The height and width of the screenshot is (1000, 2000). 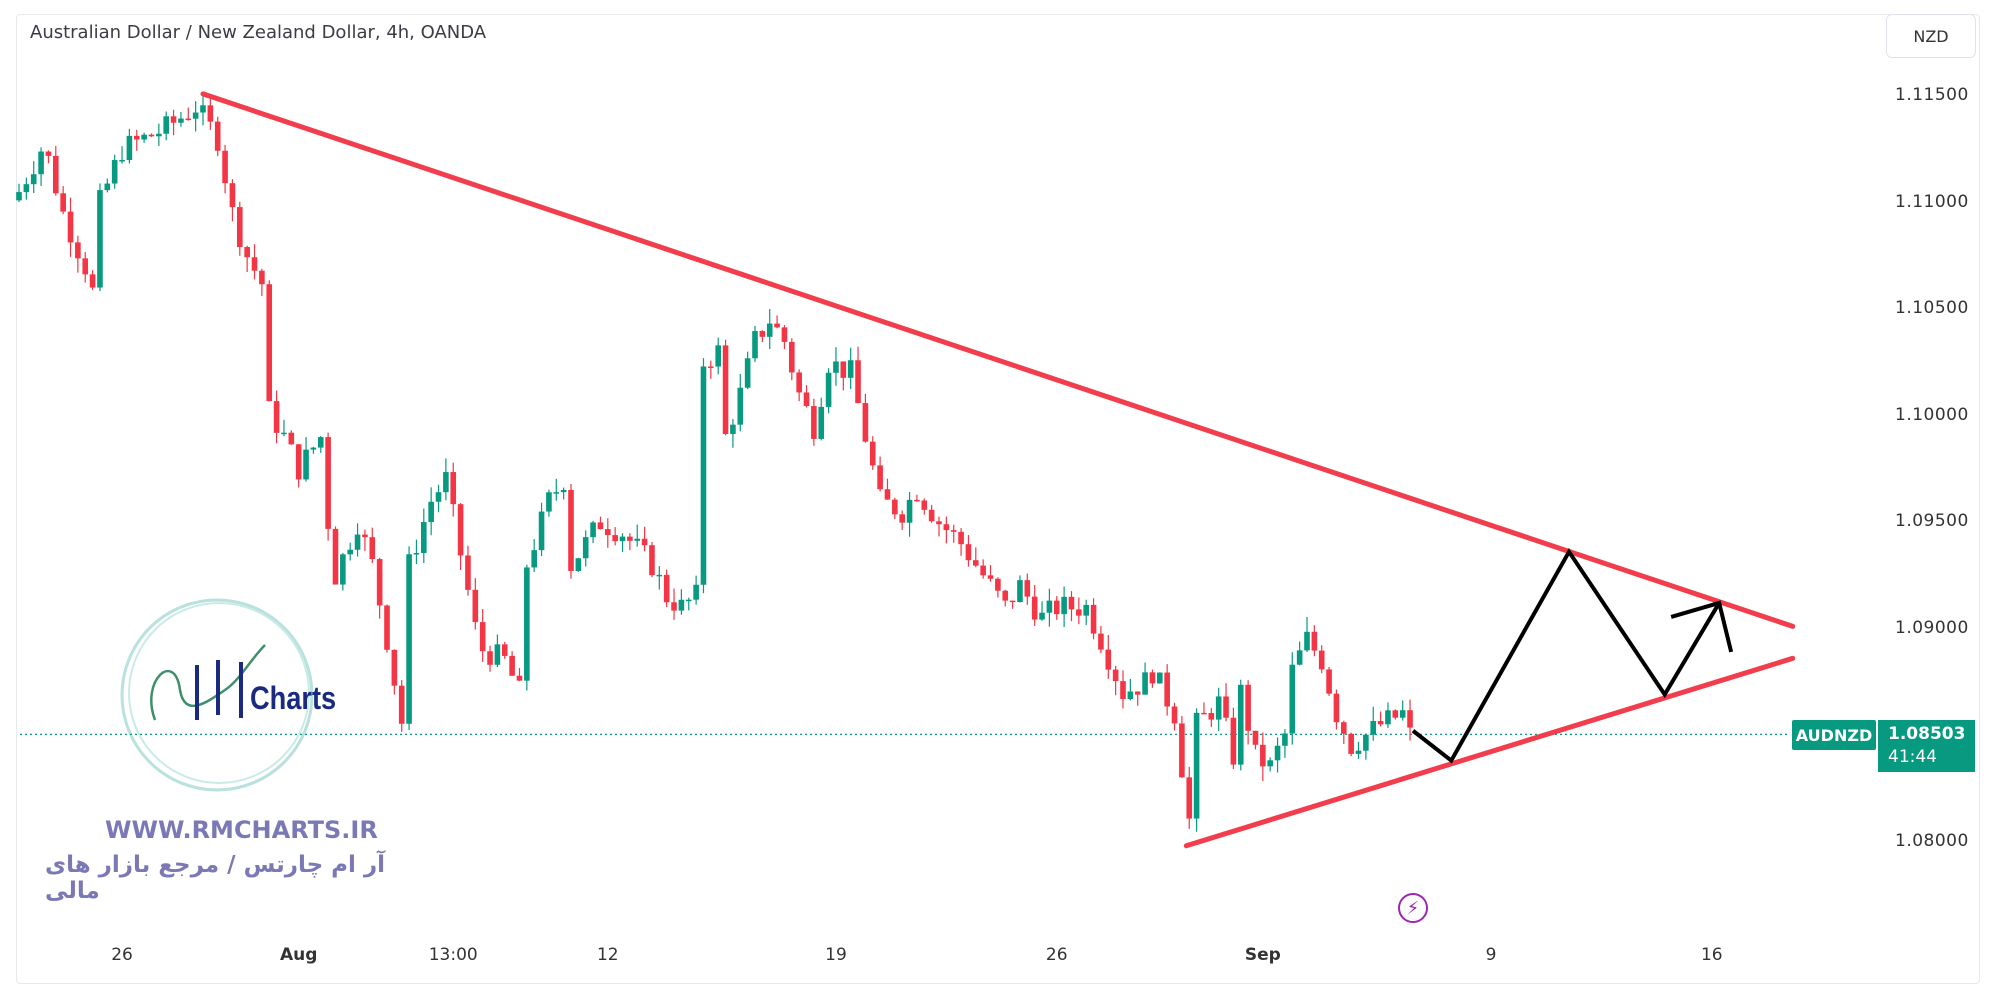 What do you see at coordinates (1912, 757) in the screenshot?
I see `bar-countdown: 41:44` at bounding box center [1912, 757].